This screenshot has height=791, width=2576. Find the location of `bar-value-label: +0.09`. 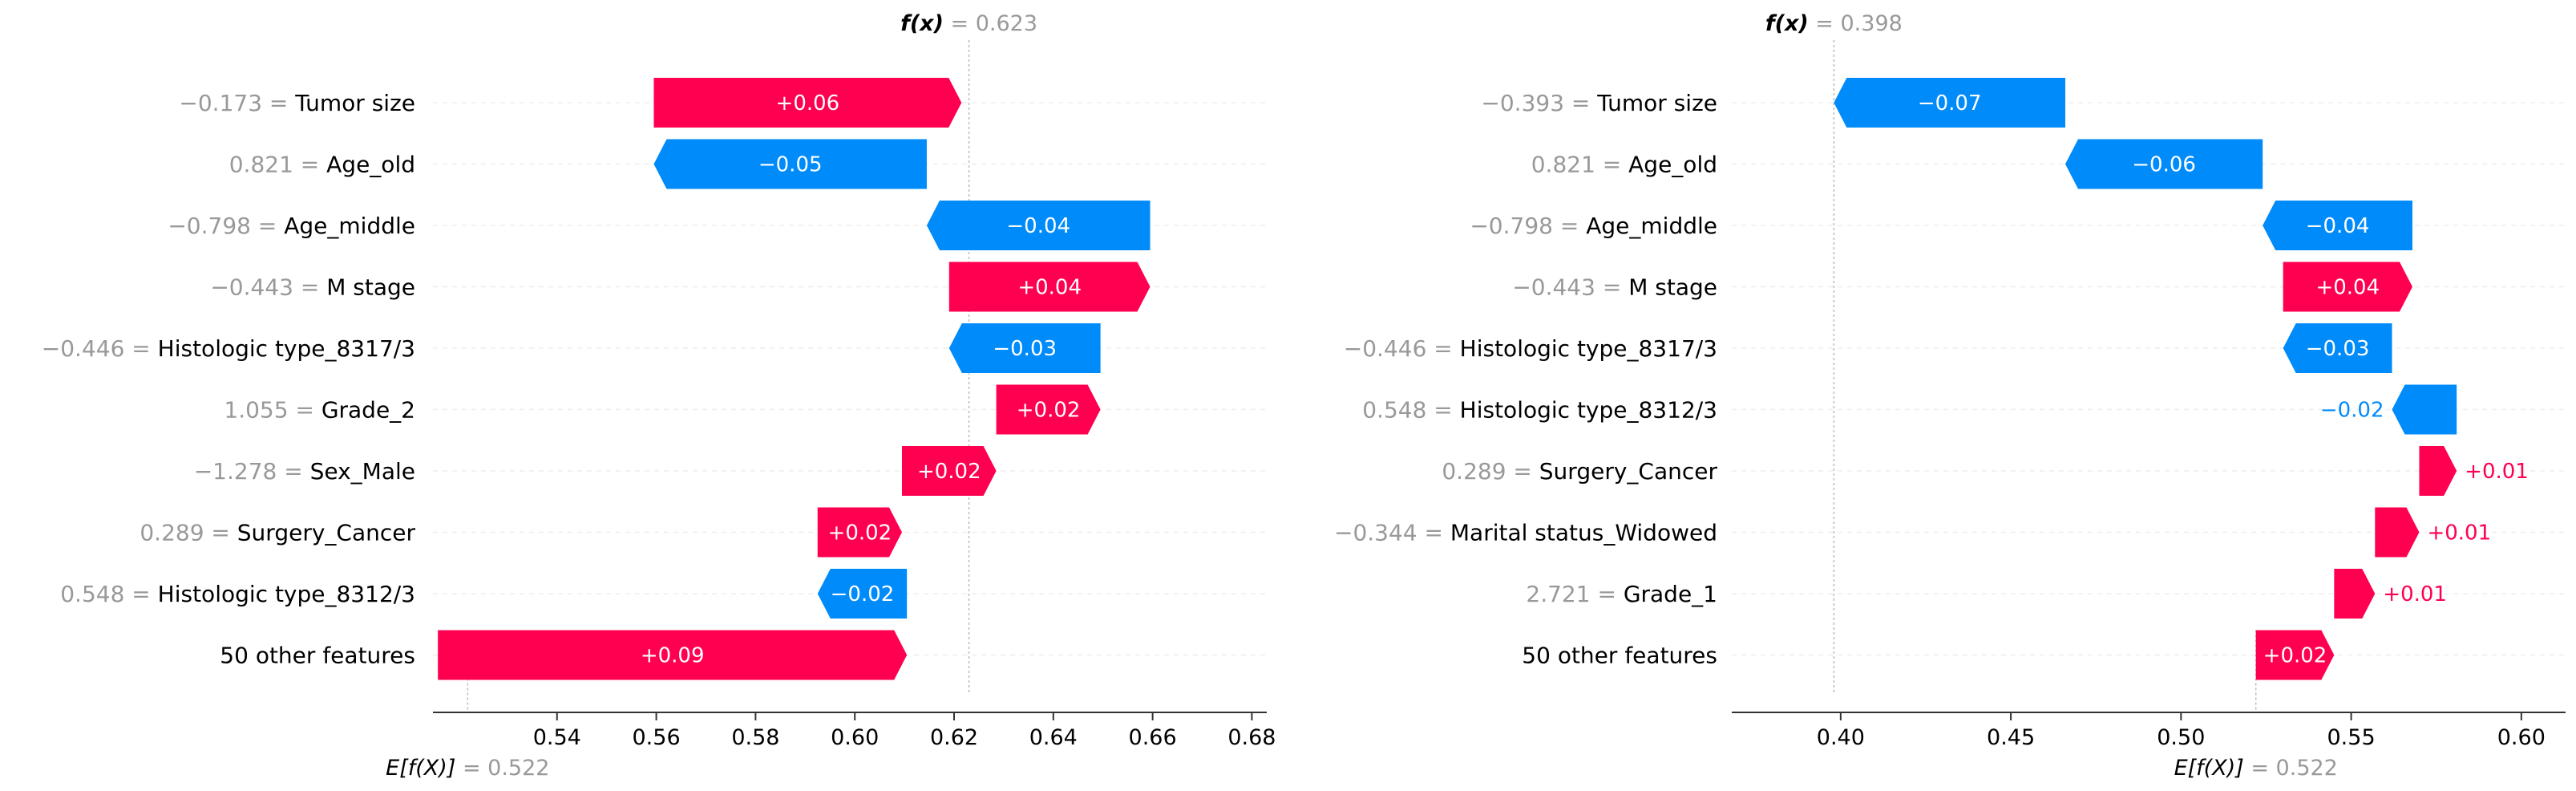

bar-value-label: +0.09 is located at coordinates (673, 656).